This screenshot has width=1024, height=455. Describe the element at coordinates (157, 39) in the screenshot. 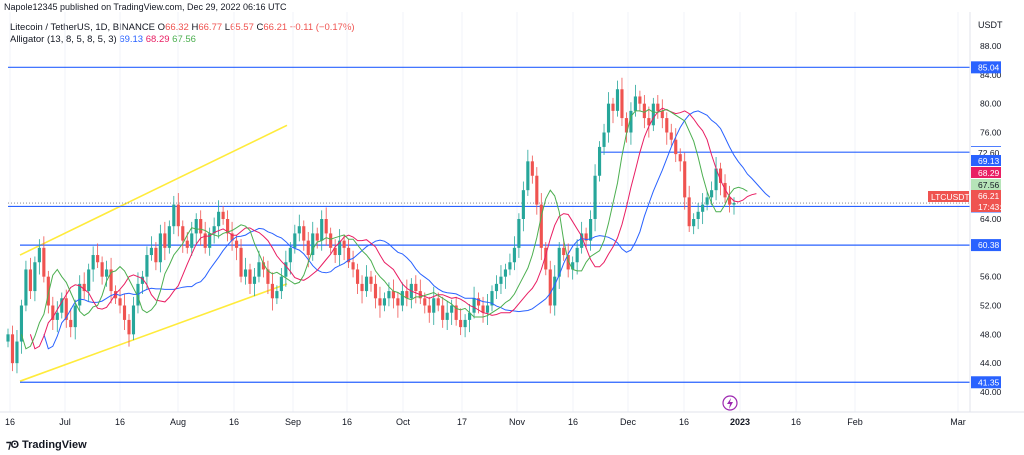

I see `indicator-teeth-value: 68.29` at that location.